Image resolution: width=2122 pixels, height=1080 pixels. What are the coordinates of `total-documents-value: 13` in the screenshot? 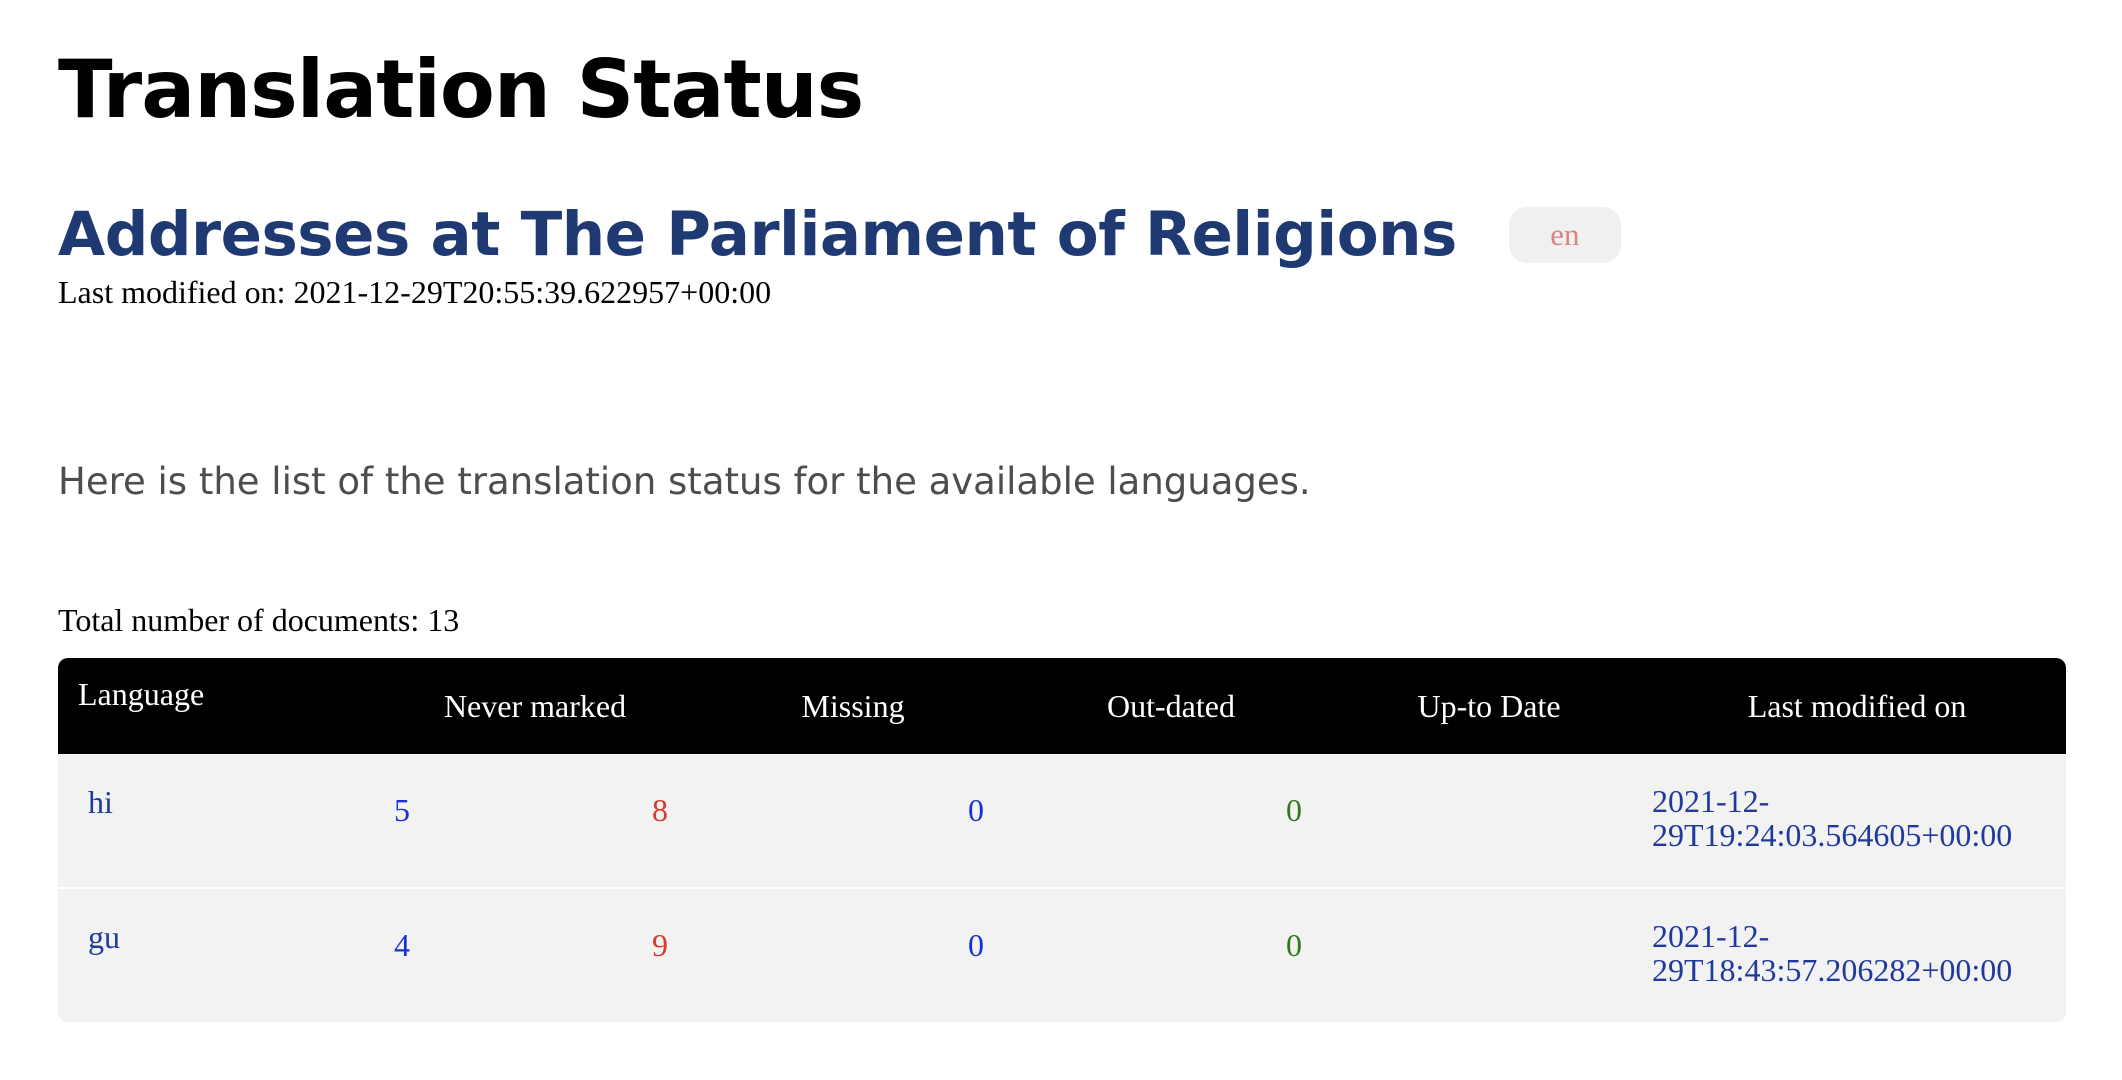 It's located at (443, 620).